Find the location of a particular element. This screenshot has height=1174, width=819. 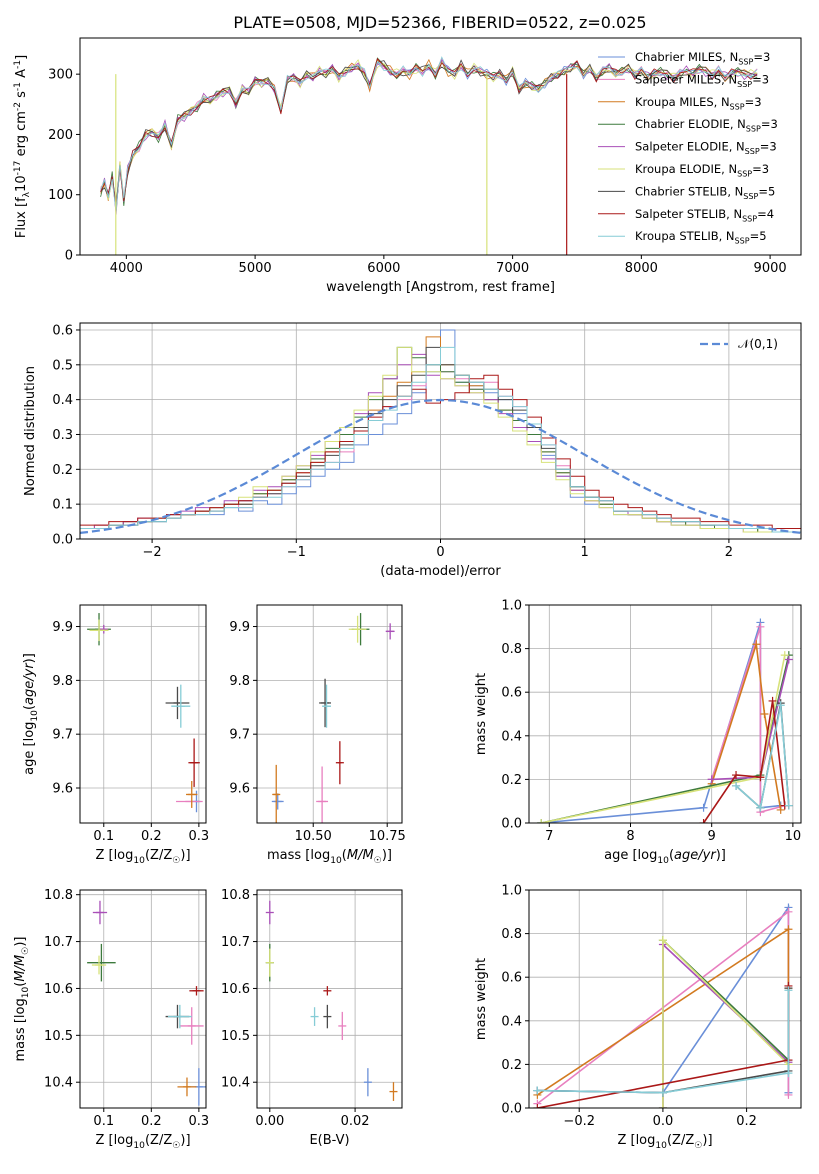

y-tick-label: 0.5 is located at coordinates (62, 365).